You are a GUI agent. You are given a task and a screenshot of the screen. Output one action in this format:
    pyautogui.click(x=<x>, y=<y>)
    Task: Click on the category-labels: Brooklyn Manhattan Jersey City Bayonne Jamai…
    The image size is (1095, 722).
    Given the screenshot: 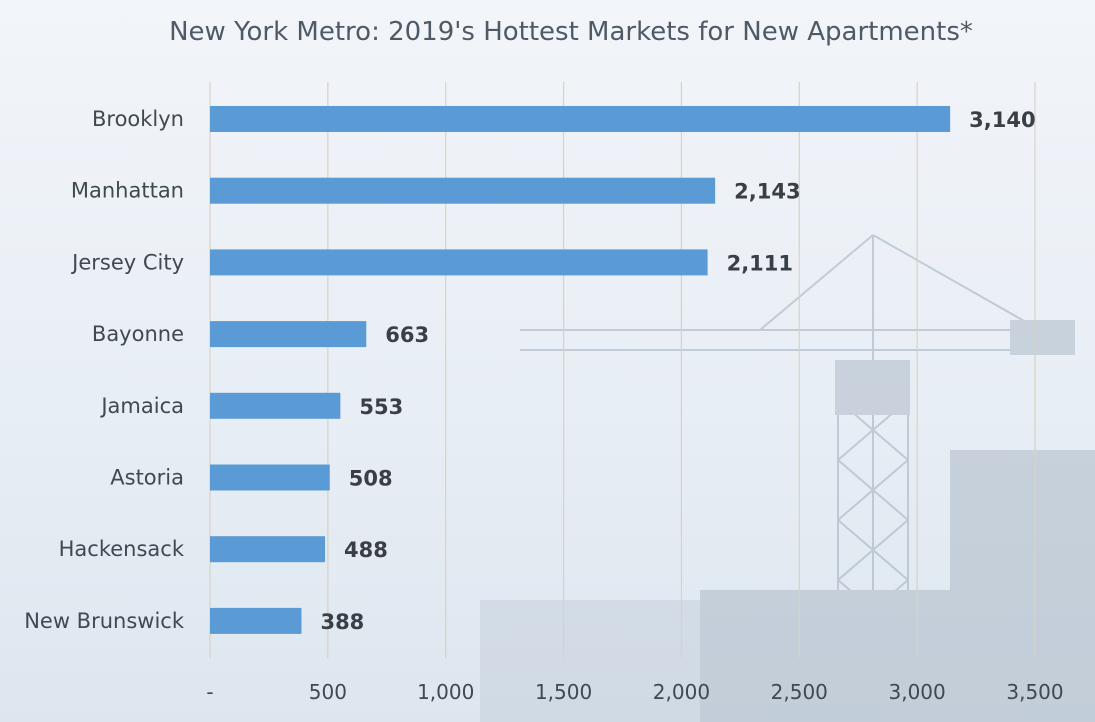 What is the action you would take?
    pyautogui.click(x=104, y=370)
    